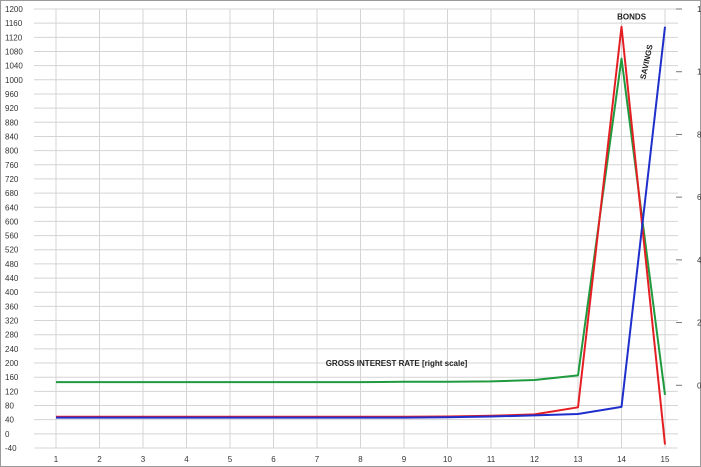 This screenshot has width=701, height=467. What do you see at coordinates (665, 459) in the screenshot?
I see `x-tick-label: 15` at bounding box center [665, 459].